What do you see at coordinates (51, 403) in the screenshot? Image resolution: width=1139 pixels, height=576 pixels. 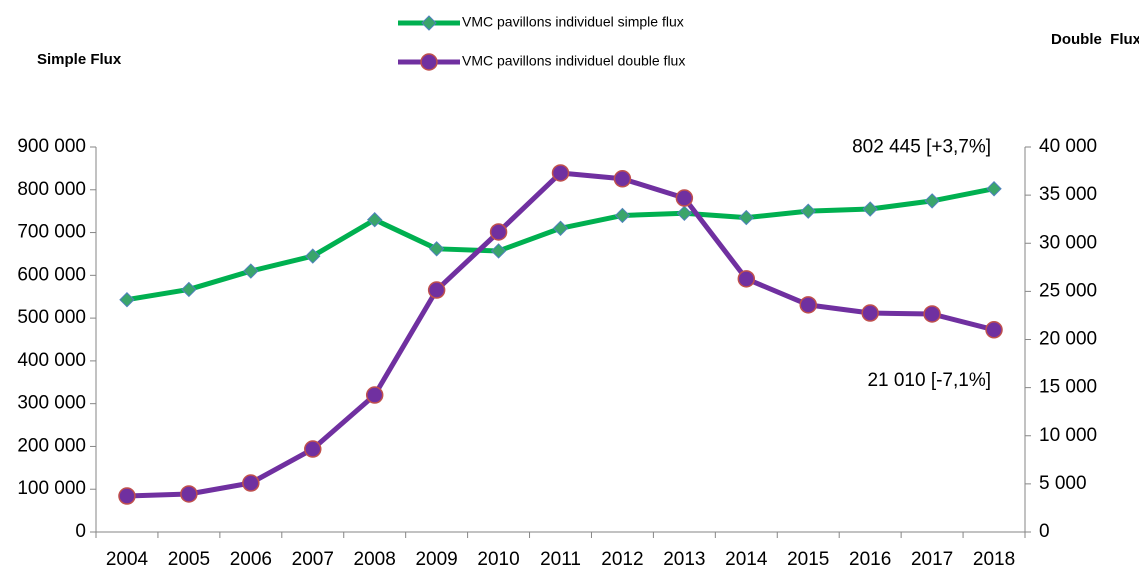 I see `y-tick-label: 300 000` at bounding box center [51, 403].